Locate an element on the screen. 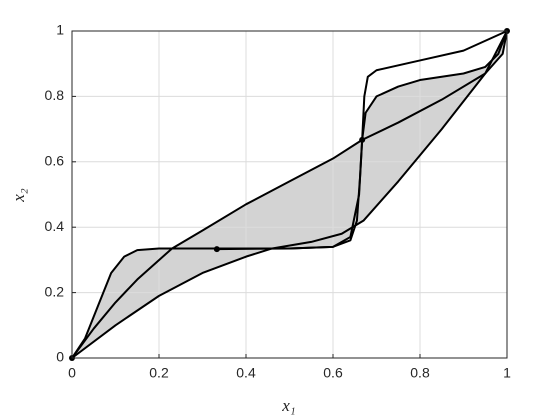 The image size is (560, 420). x-tick-label: 0.4 is located at coordinates (246, 373).